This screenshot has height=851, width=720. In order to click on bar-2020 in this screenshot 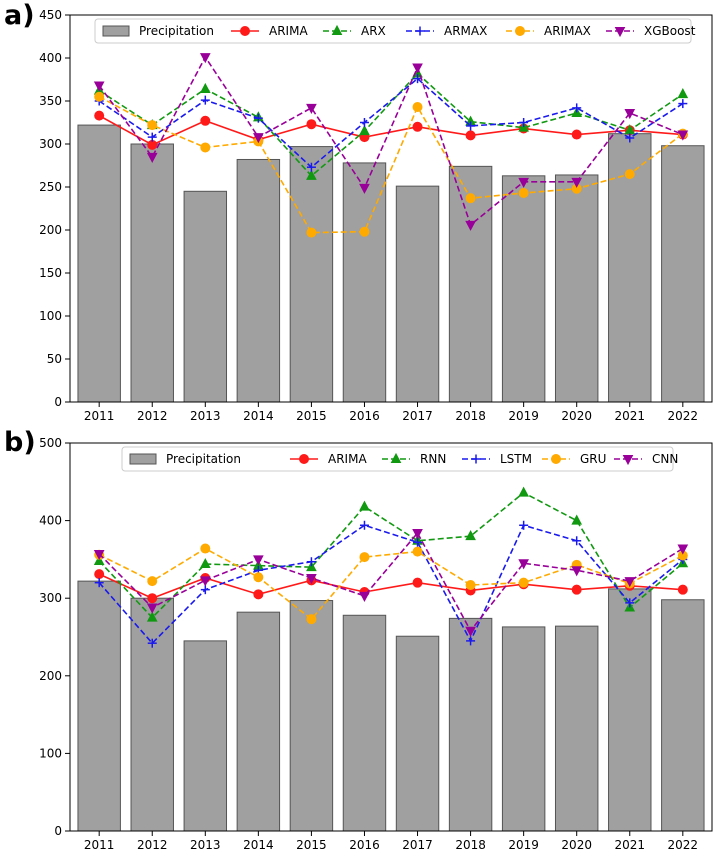, I will do `click(576, 728)`.